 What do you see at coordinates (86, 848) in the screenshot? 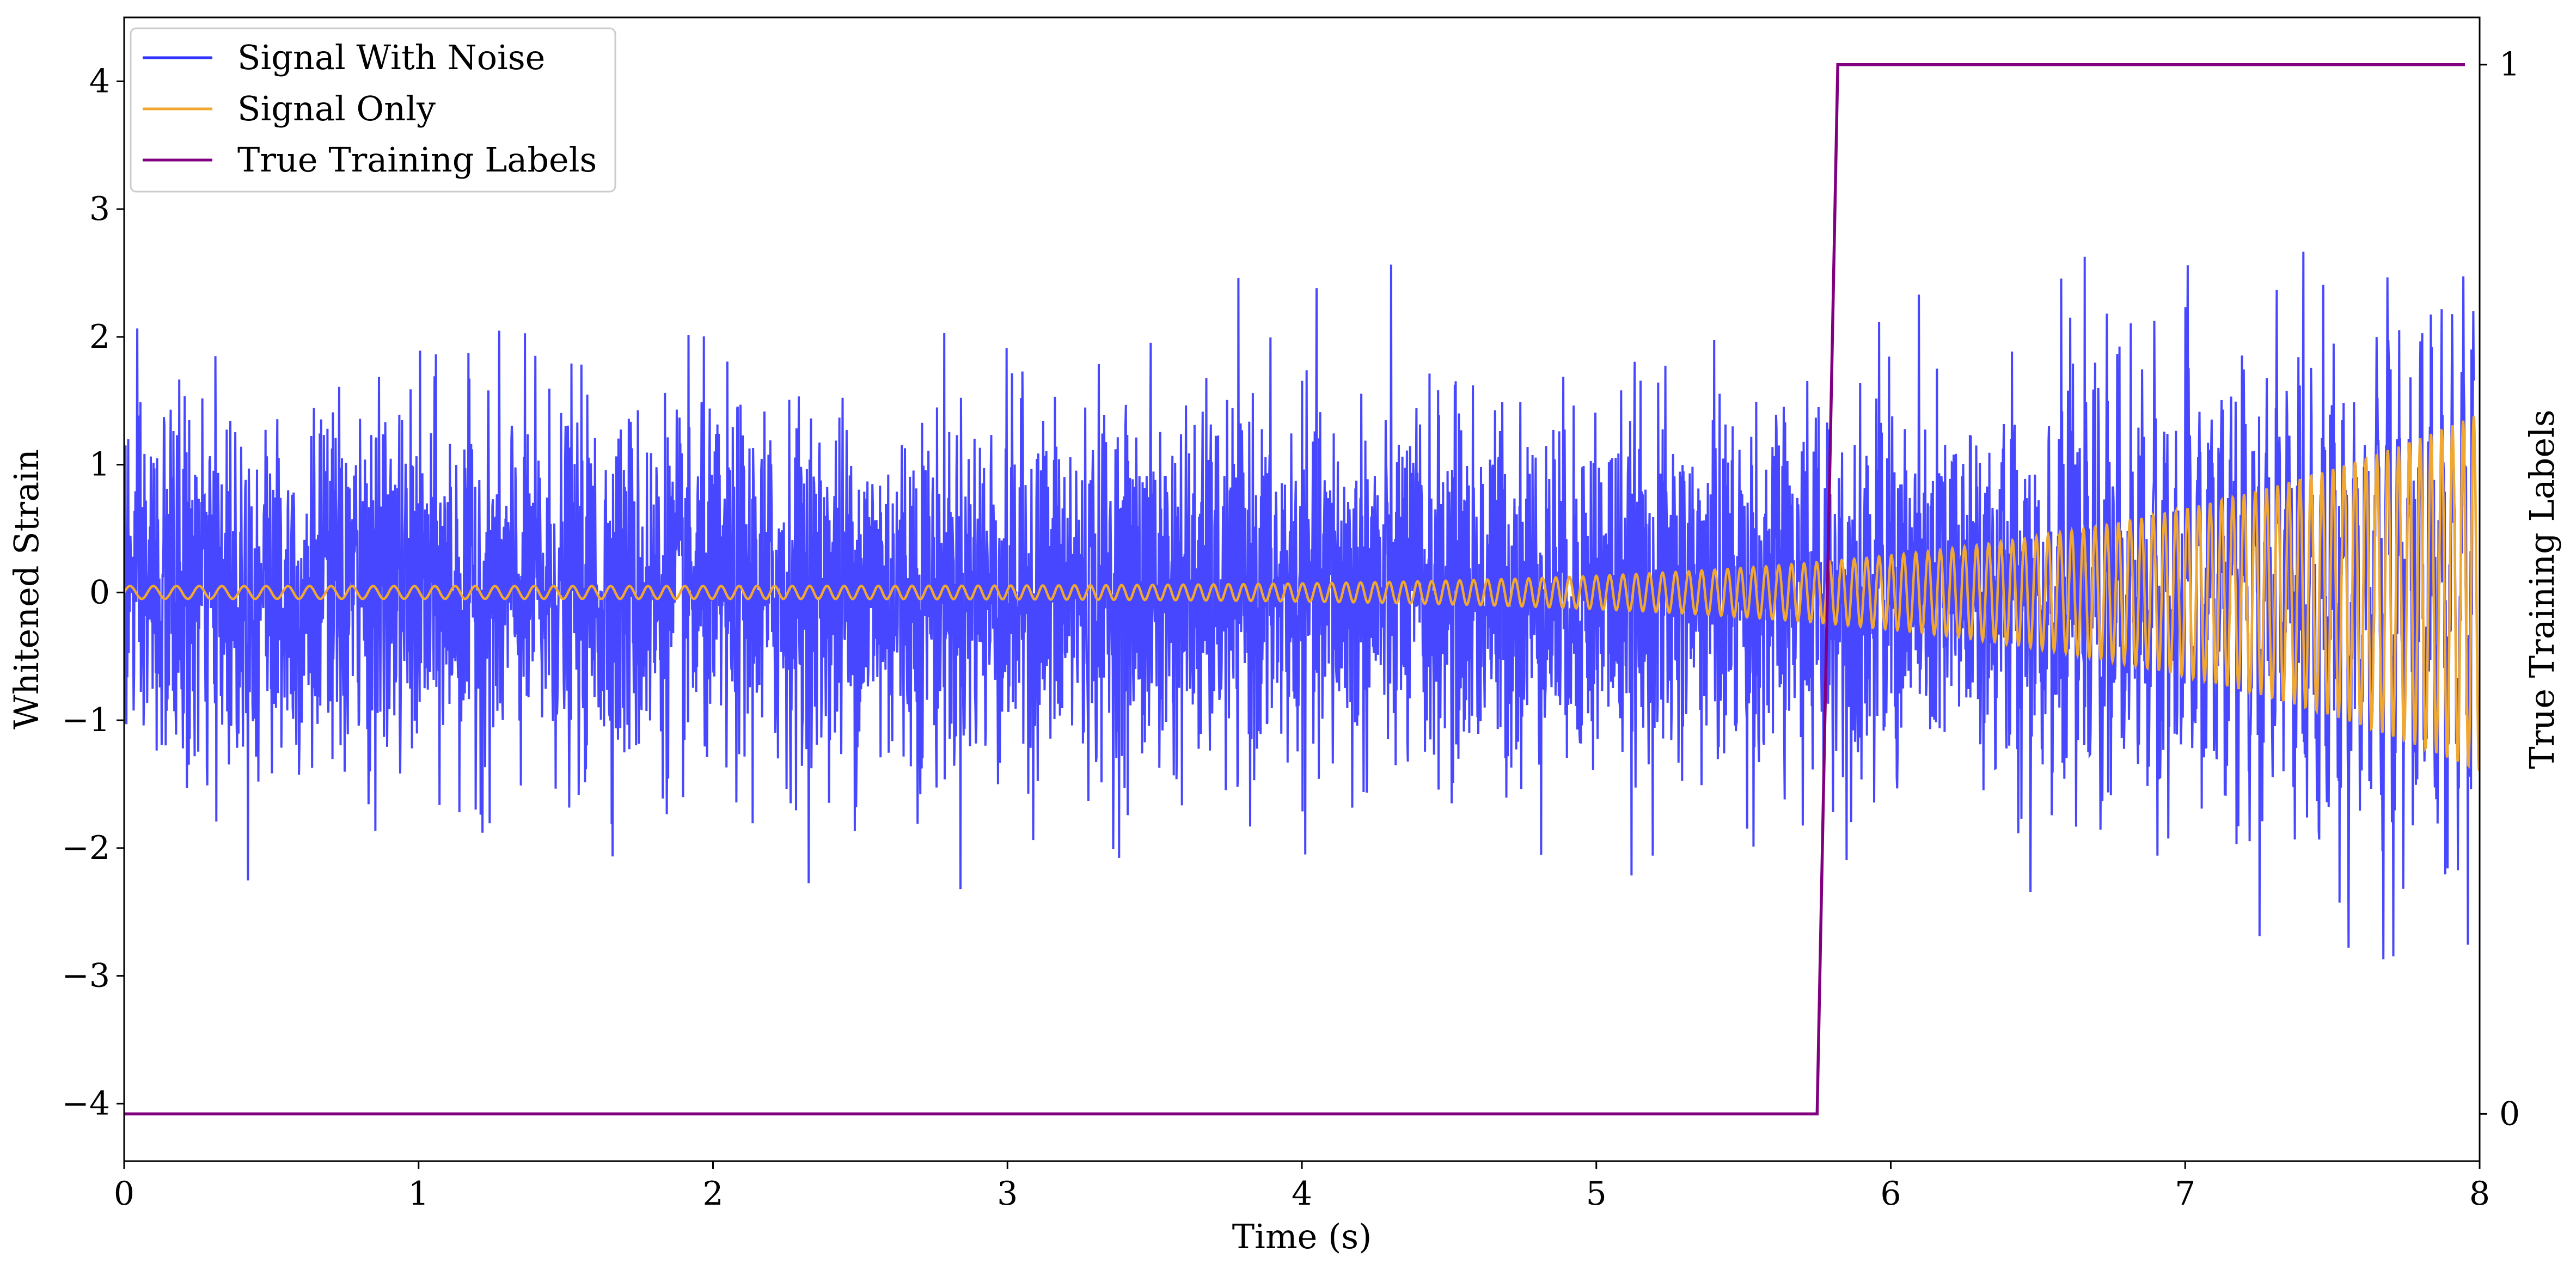
I see `y-tick-label: −2` at bounding box center [86, 848].